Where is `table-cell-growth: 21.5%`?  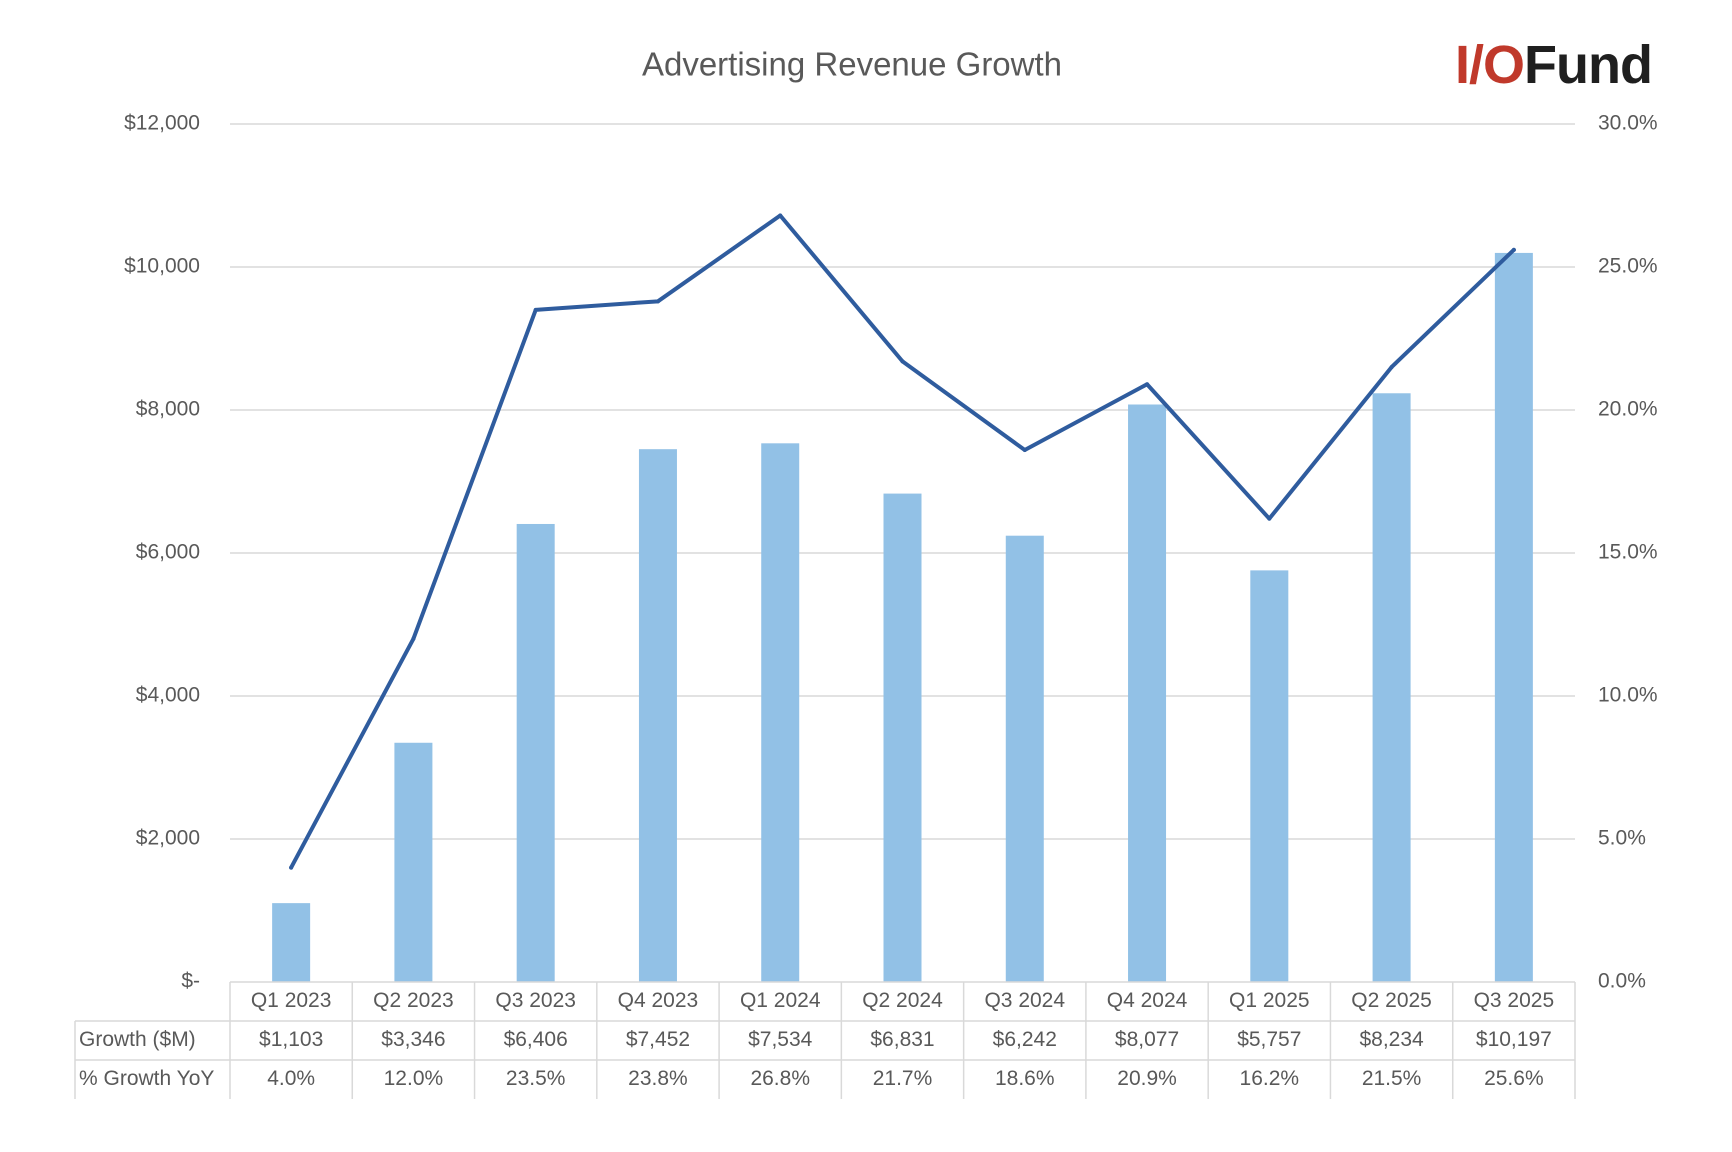
table-cell-growth: 21.5% is located at coordinates (1392, 1078).